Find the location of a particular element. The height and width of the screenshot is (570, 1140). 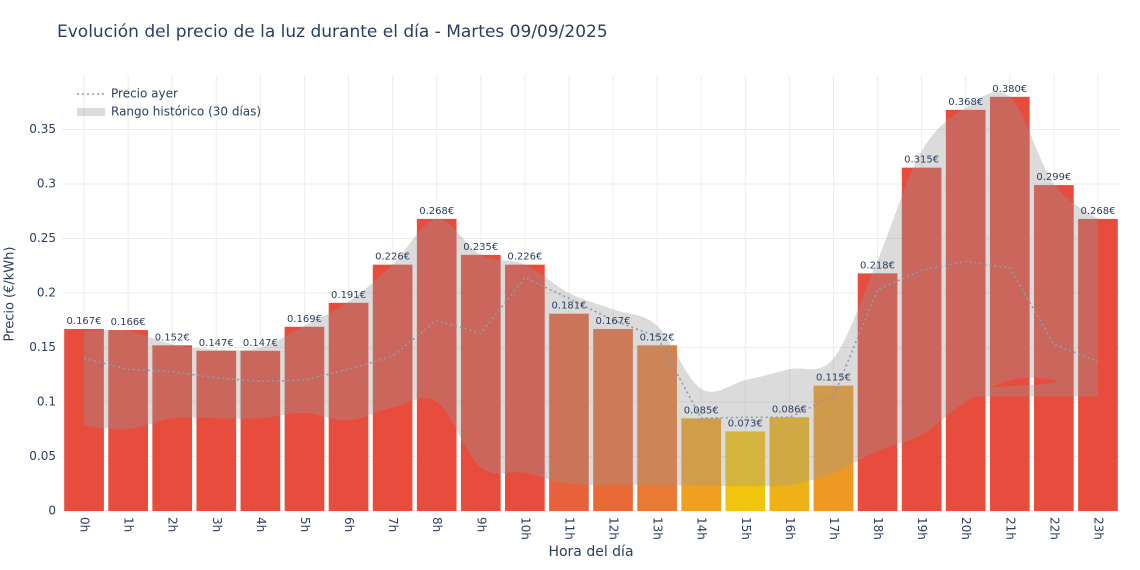

y-tick-label: 0.25 is located at coordinates (42, 238).